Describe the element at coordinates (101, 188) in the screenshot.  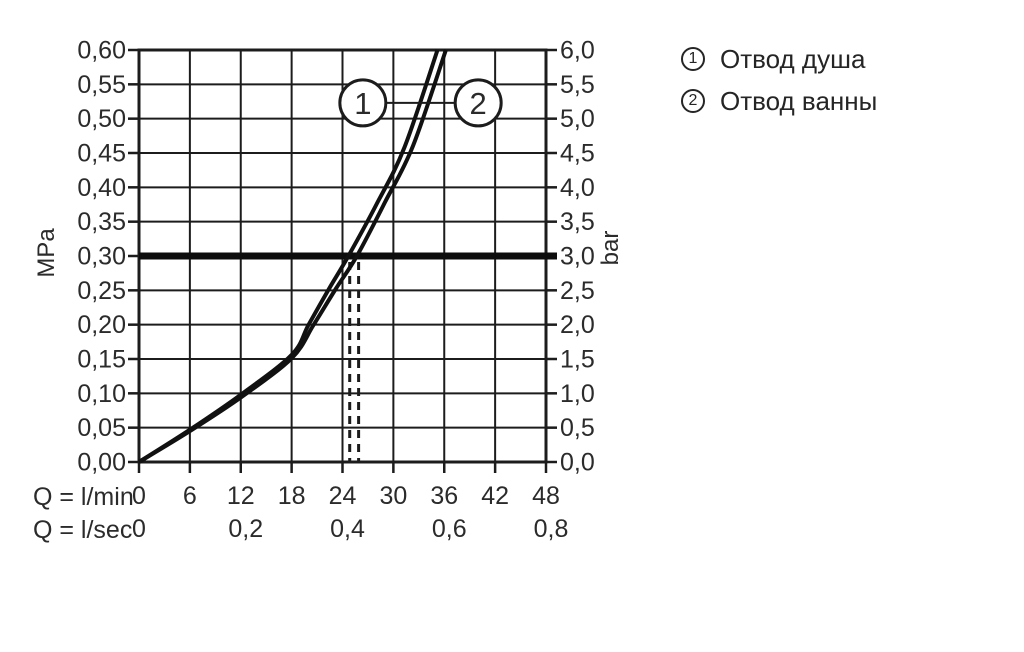
I see `left-axis-tick-label: 0,40` at that location.